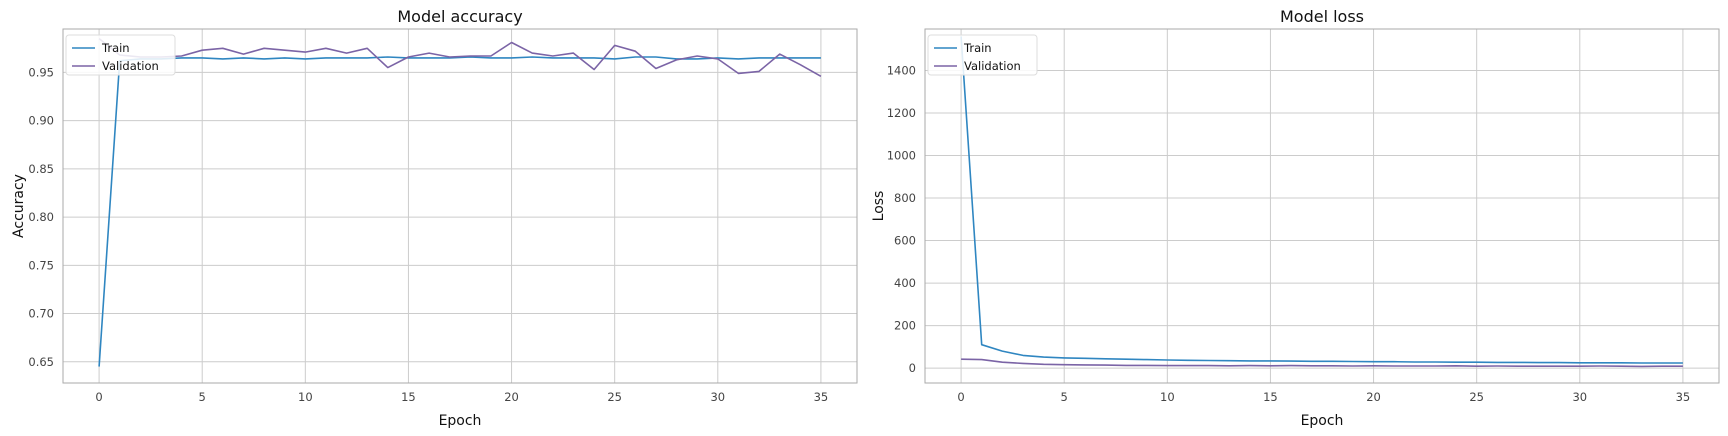 The width and height of the screenshot is (1728, 436). Describe the element at coordinates (41, 362) in the screenshot. I see `y-tick-label: 0.65` at that location.